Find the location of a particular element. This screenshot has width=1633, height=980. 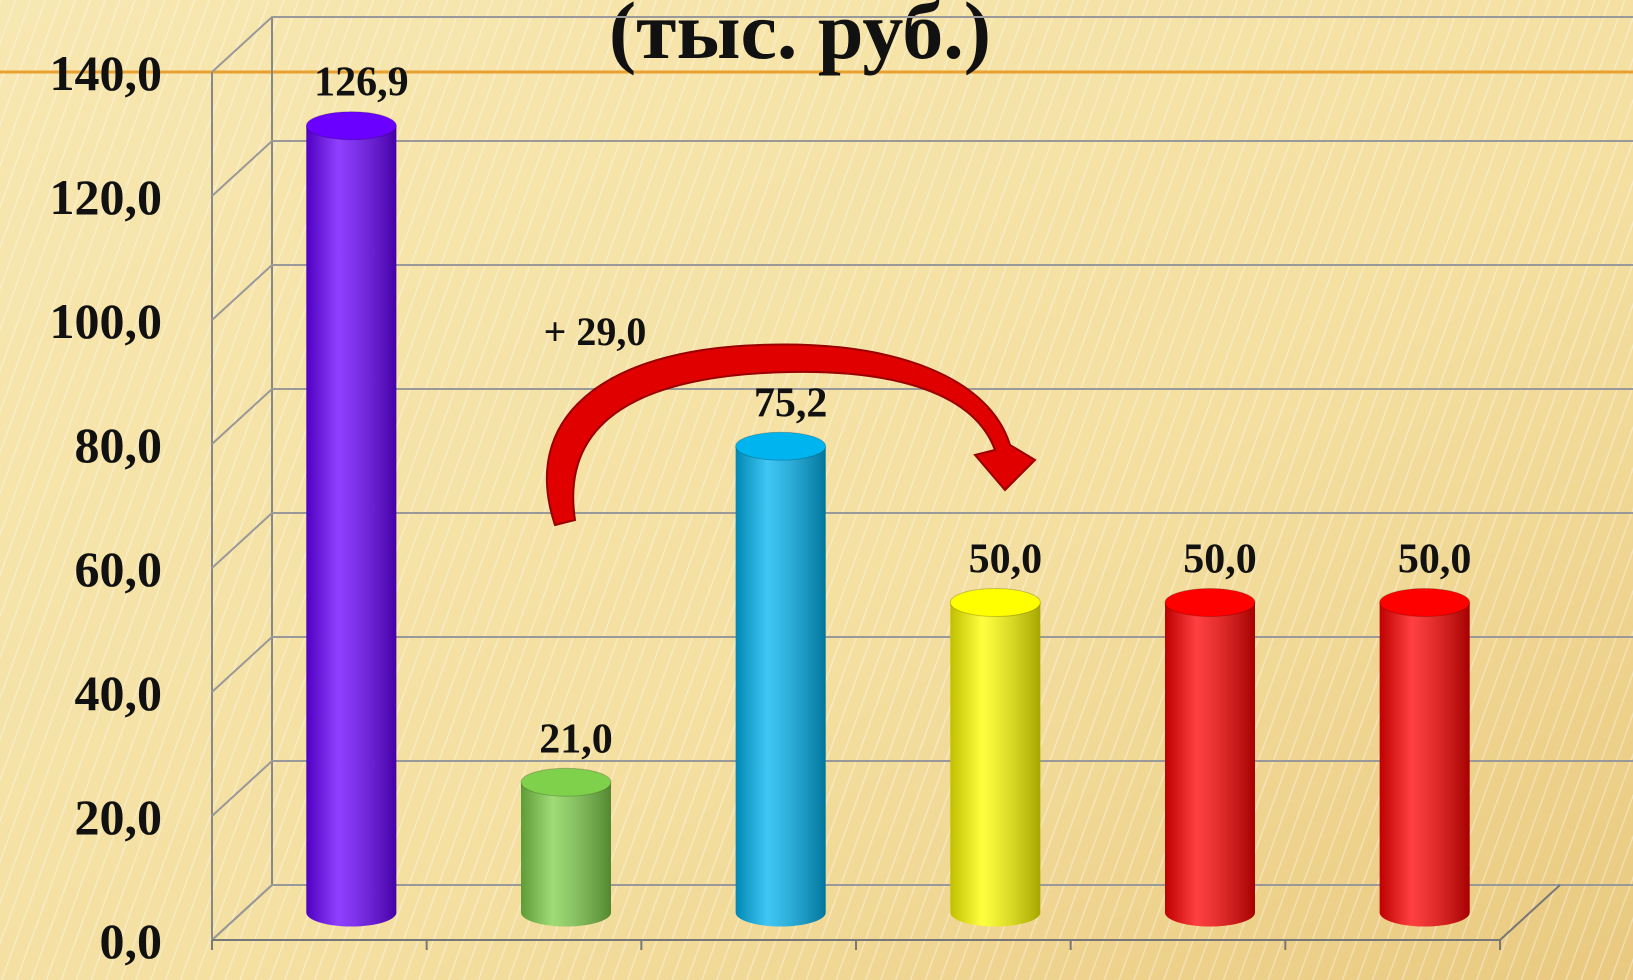

annotation: + 29,0 is located at coordinates (595, 331).